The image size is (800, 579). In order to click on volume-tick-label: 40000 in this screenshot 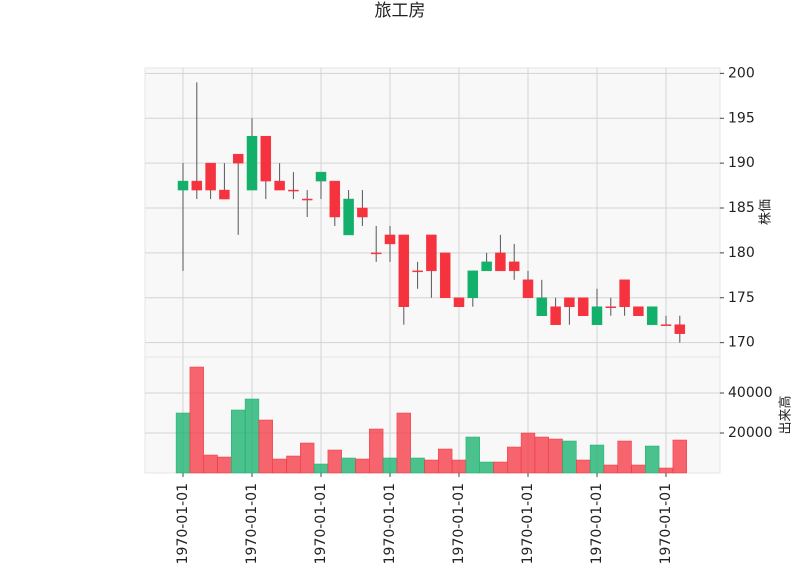, I will do `click(750, 393)`.